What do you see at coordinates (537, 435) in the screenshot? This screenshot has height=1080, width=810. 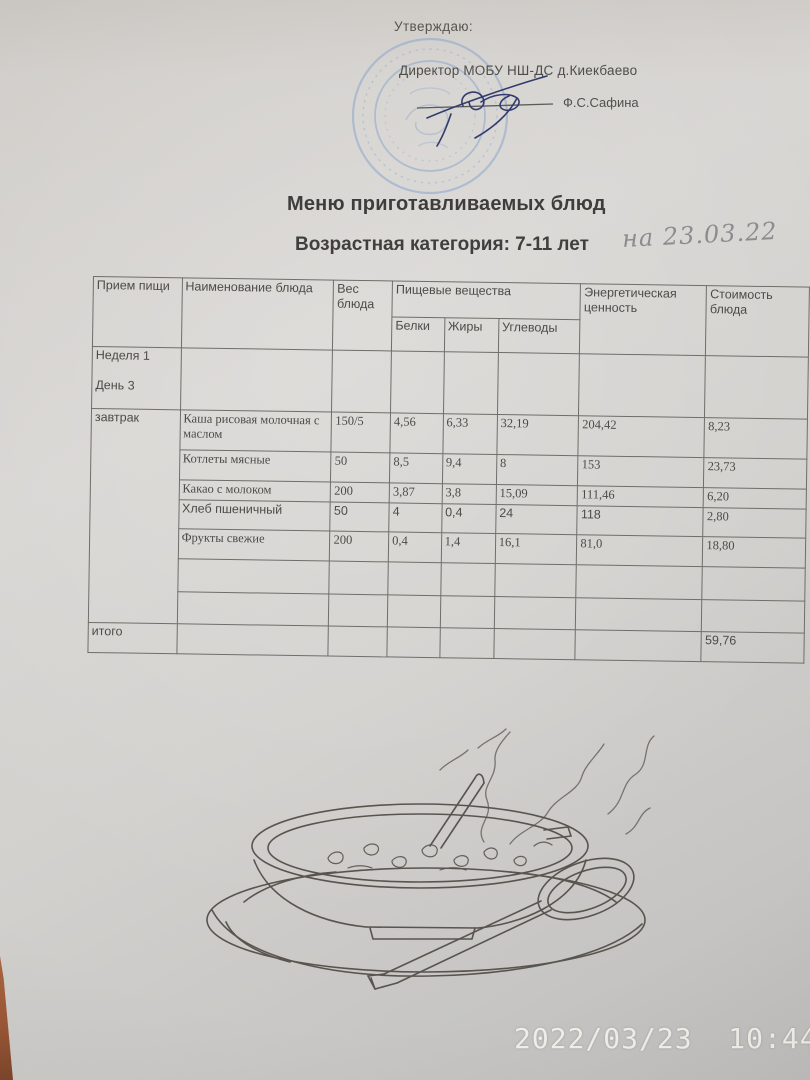 I see `carbs-cell: 32,19` at bounding box center [537, 435].